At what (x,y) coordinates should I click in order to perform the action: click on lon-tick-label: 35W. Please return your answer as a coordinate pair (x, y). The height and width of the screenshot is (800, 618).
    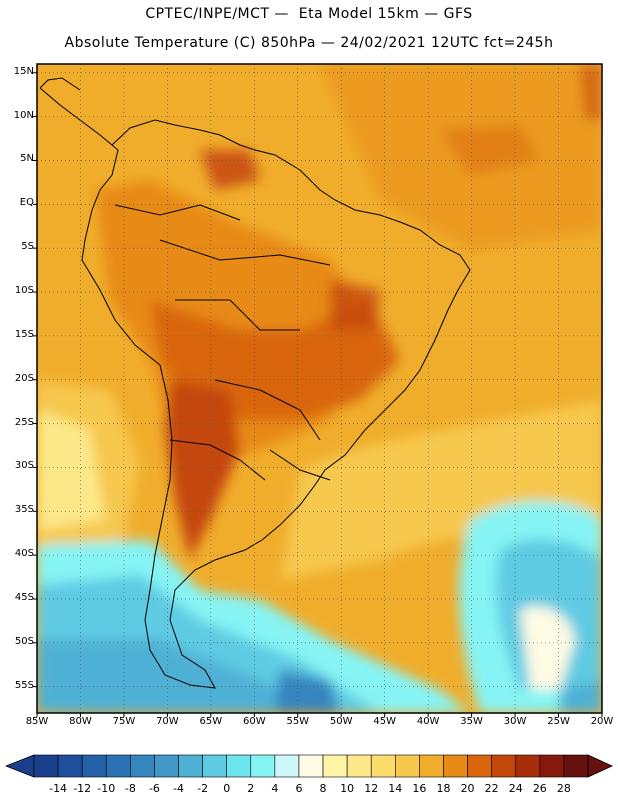
    Looking at the image, I should click on (471, 721).